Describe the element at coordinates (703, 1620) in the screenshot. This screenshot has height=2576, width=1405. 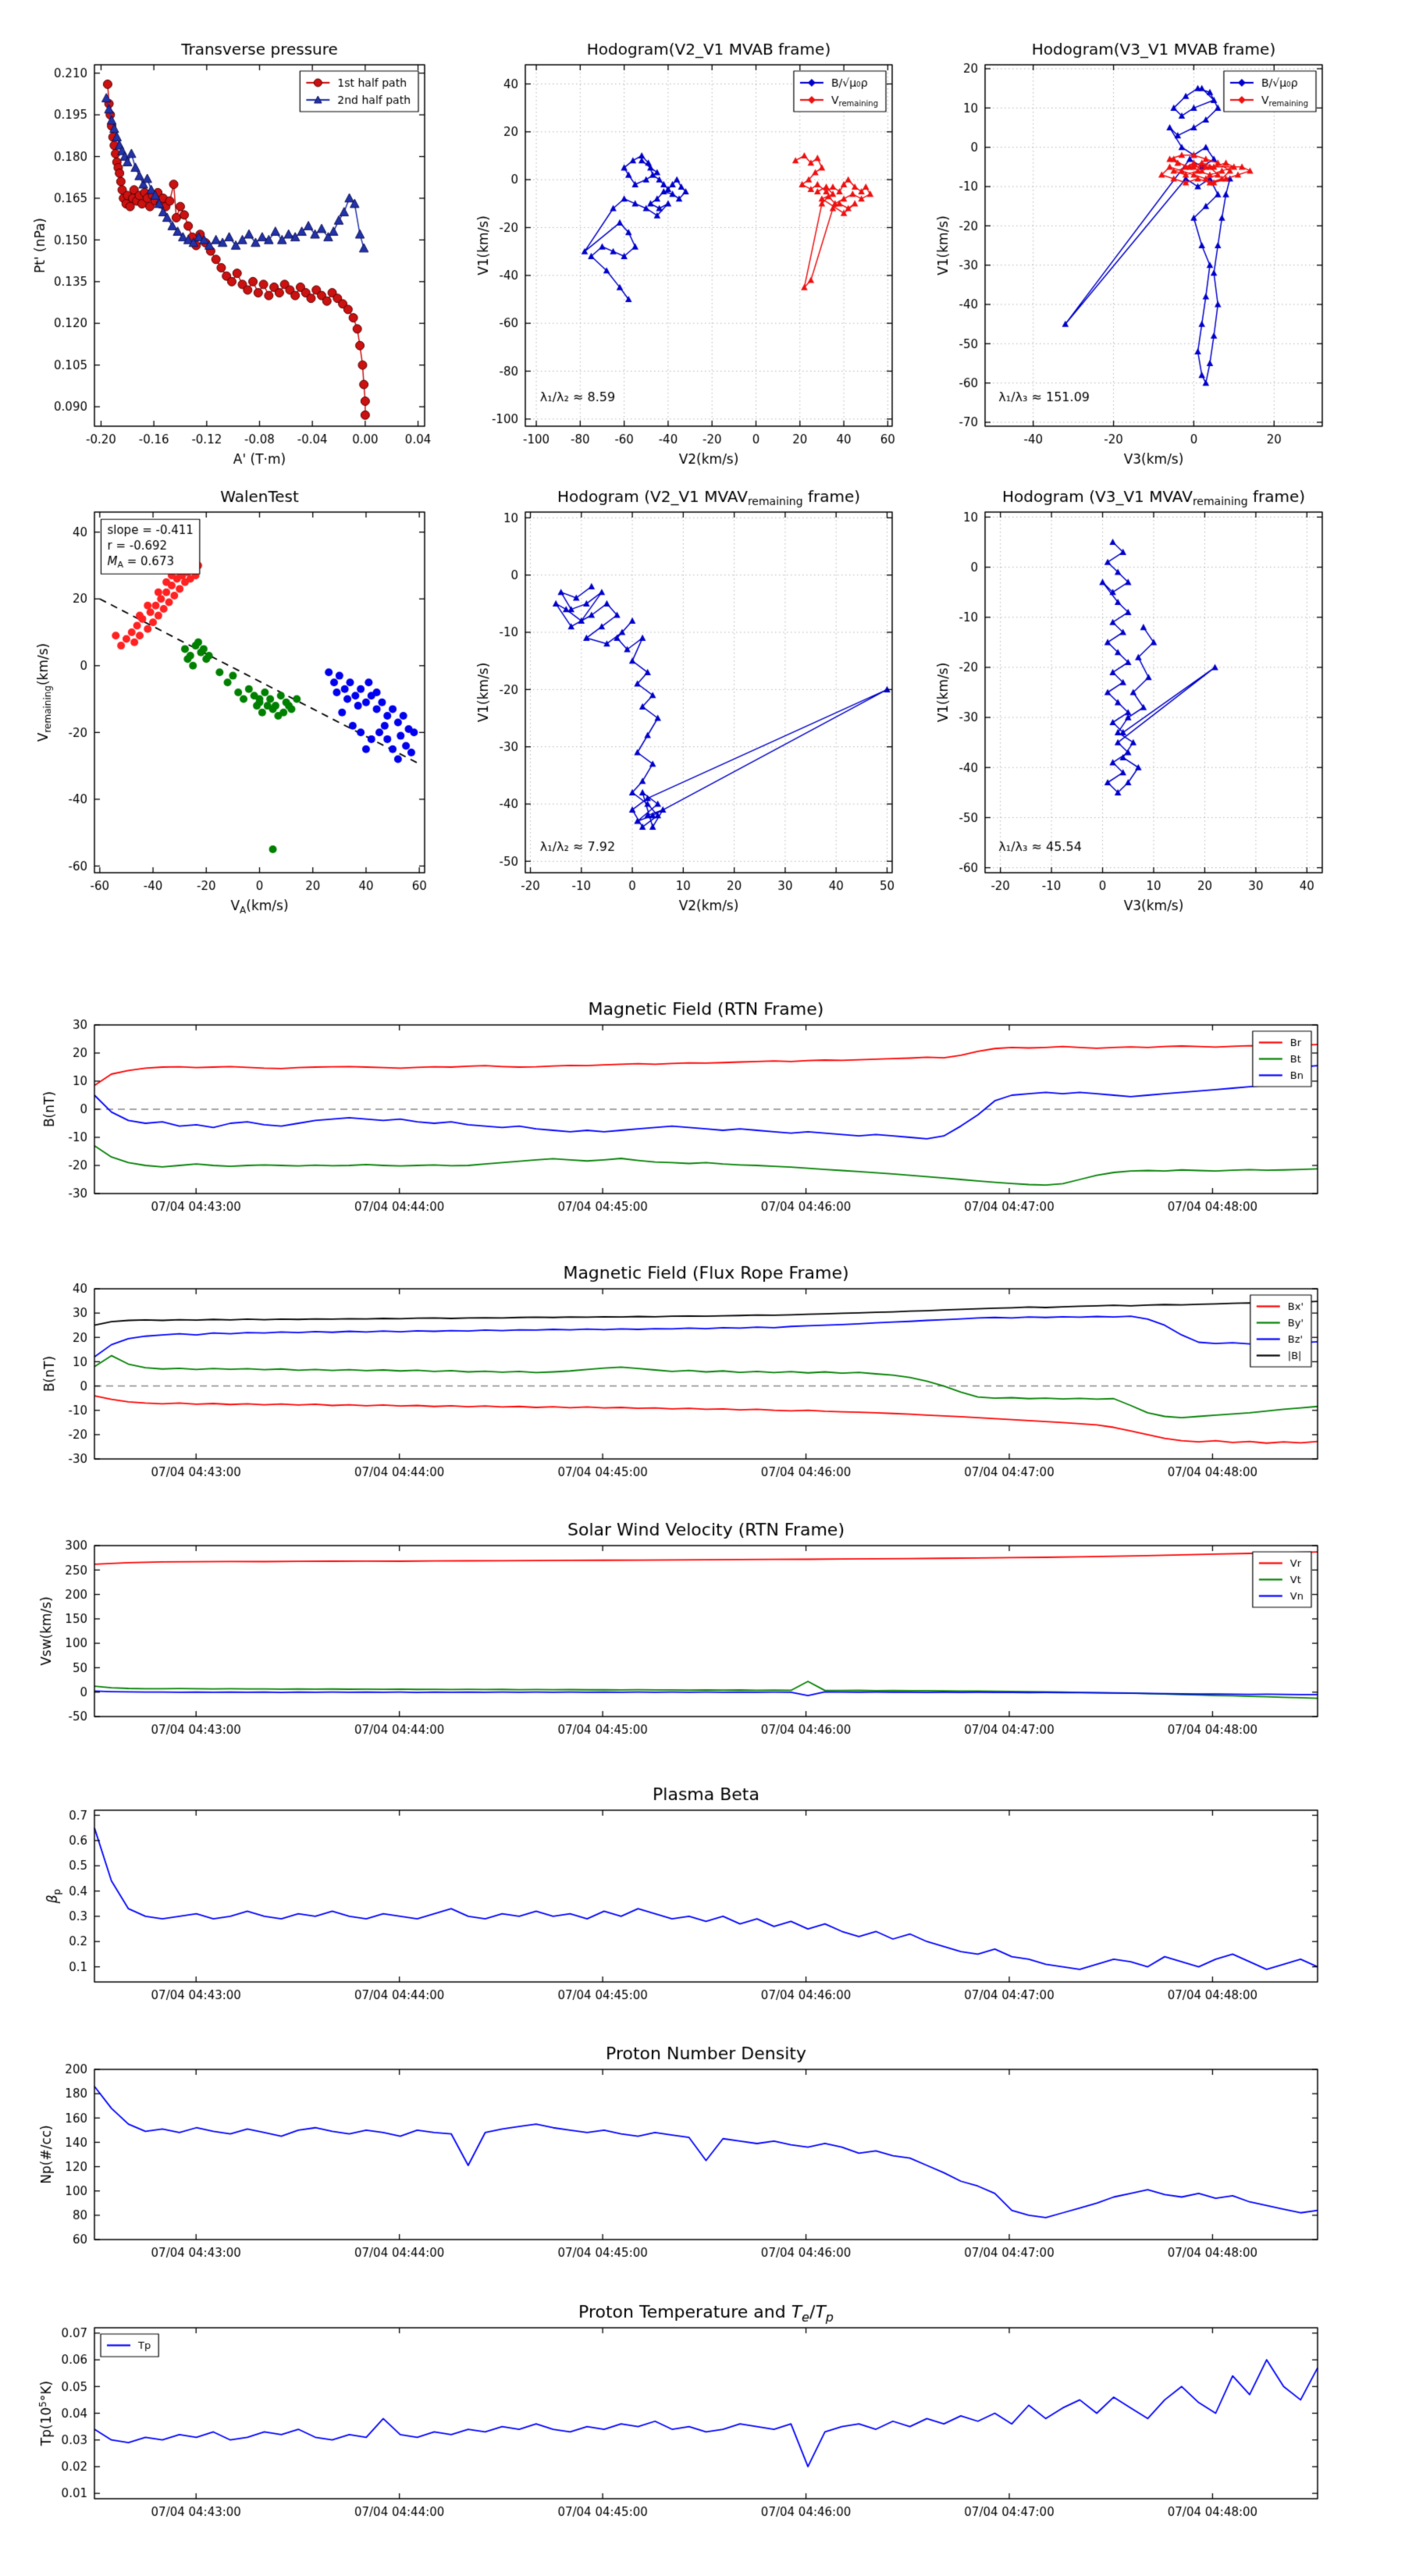
I see `chart-solar-wind-velocity` at that location.